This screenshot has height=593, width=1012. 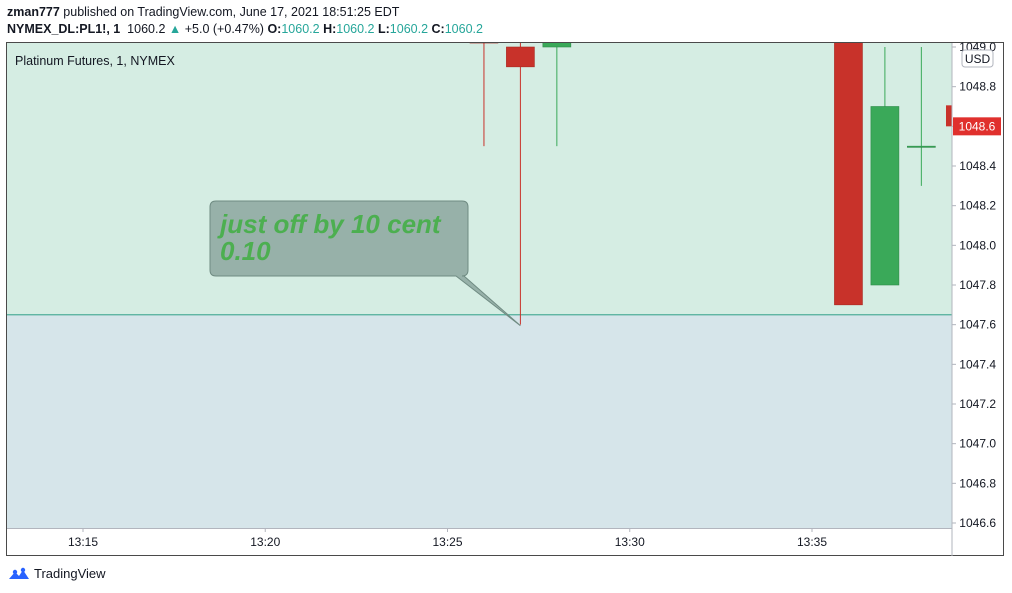 I want to click on symbol-label: NYMEX_DL:PL1!, 1, so click(x=64, y=29).